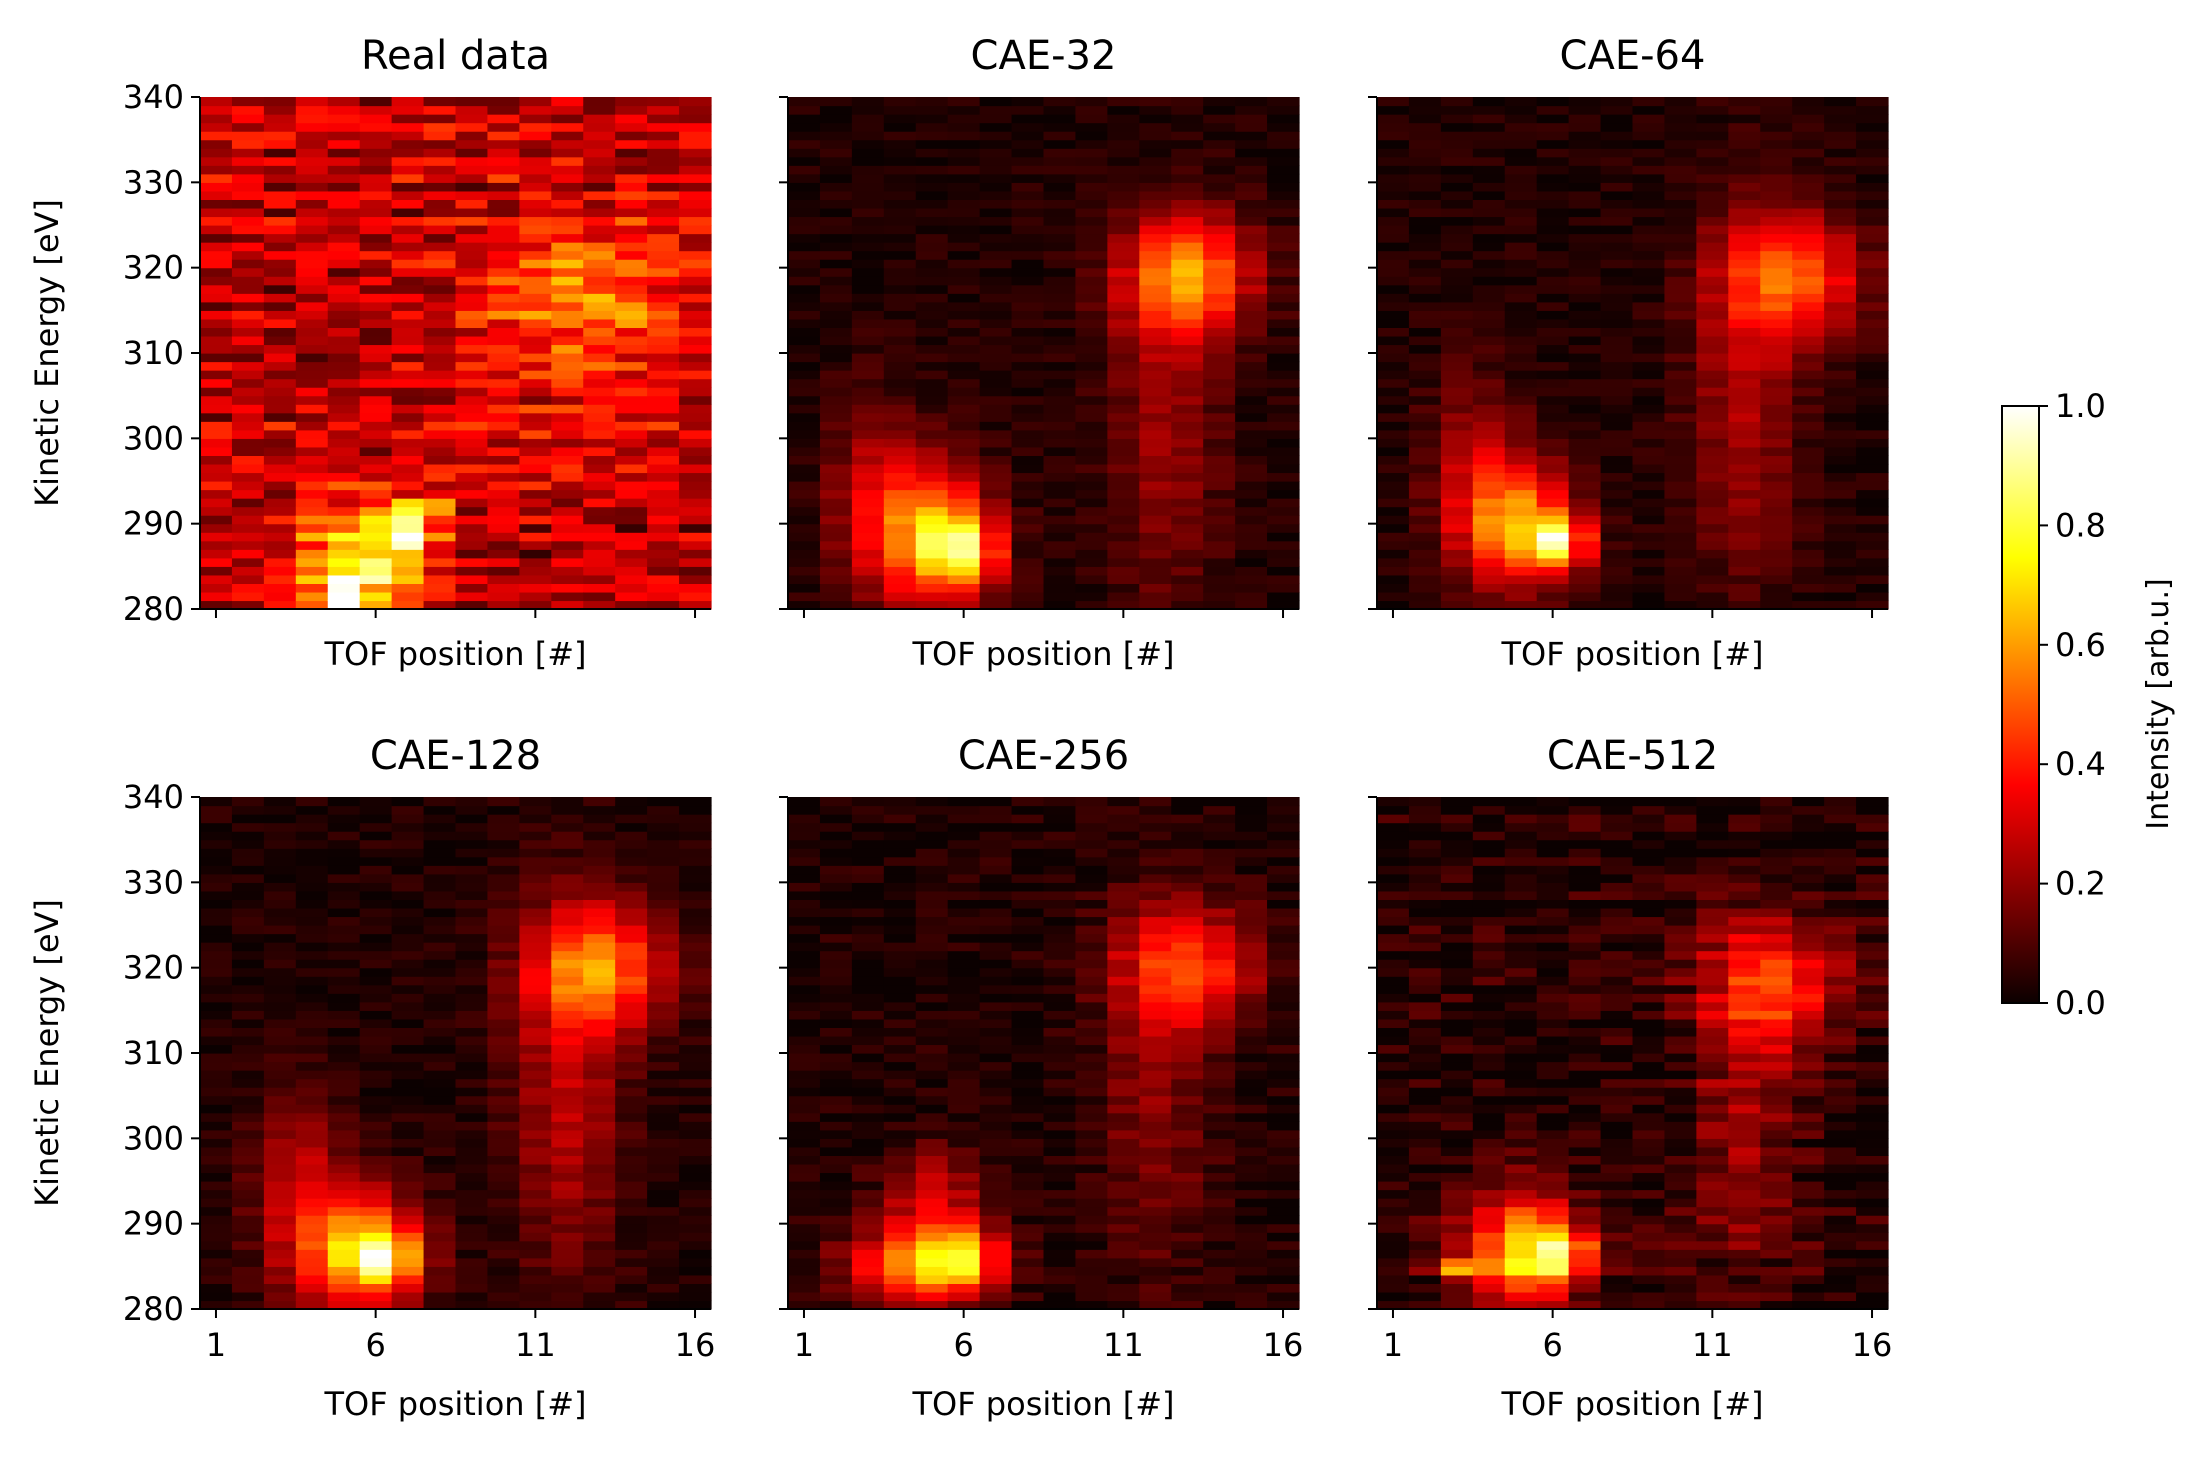 This screenshot has width=2202, height=1466. What do you see at coordinates (47, 1053) in the screenshot?
I see `y-axis-label: Kinetic Energy [eV]` at bounding box center [47, 1053].